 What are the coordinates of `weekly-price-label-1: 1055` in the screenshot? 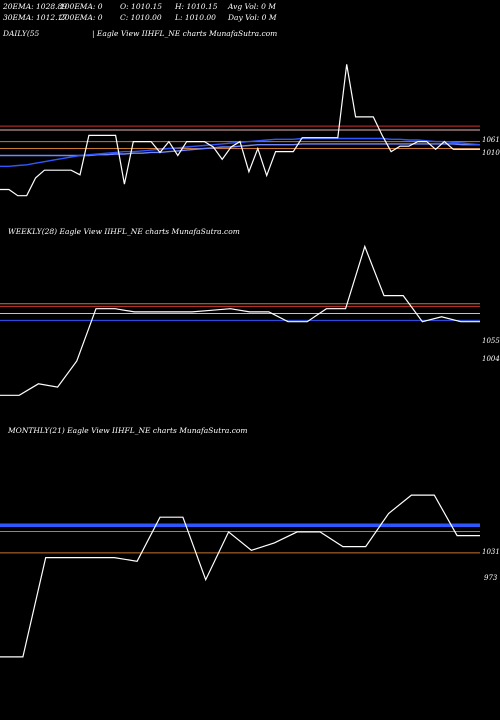 It's located at (491, 341).